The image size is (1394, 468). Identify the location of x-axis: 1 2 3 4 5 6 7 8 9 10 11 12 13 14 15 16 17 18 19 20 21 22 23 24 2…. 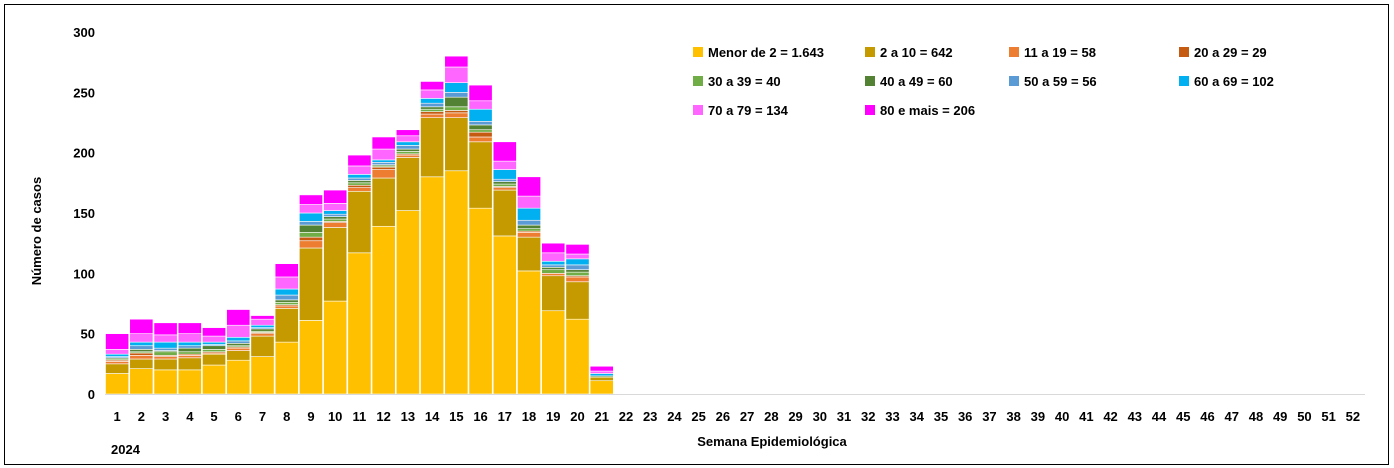
(735, 409).